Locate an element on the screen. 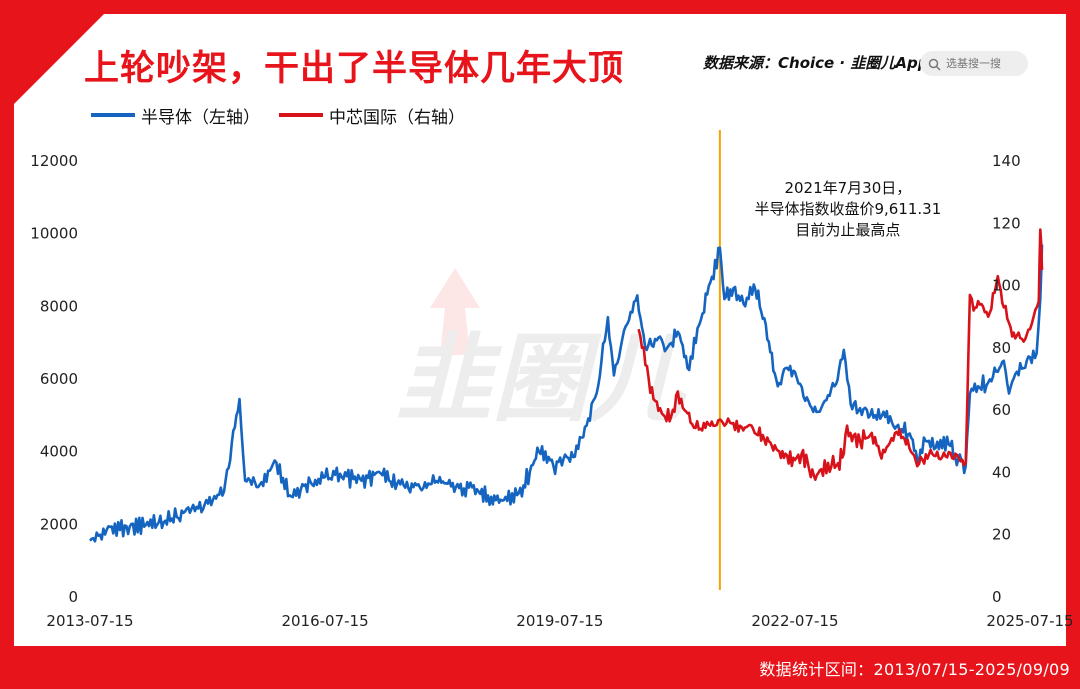 The image size is (1080, 689). watermark-logo: 韭圈儿 is located at coordinates (541, 351).